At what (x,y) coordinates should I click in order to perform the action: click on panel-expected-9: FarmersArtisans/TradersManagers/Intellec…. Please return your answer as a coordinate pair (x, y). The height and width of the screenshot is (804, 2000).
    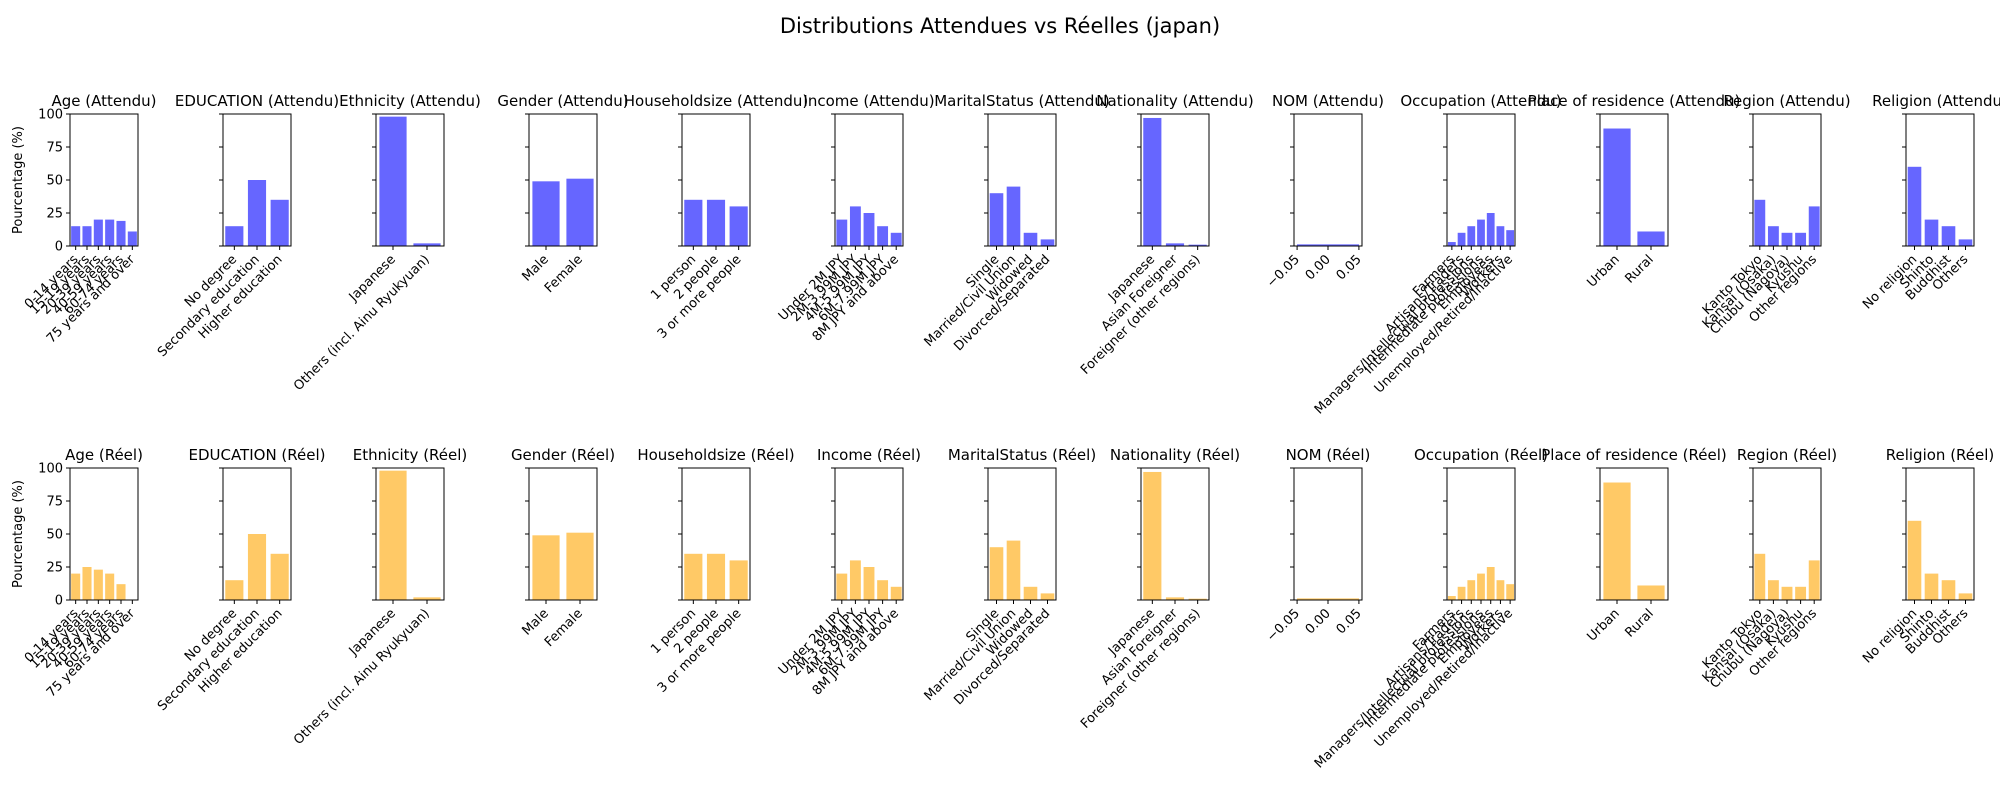
    Looking at the image, I should click on (1437, 254).